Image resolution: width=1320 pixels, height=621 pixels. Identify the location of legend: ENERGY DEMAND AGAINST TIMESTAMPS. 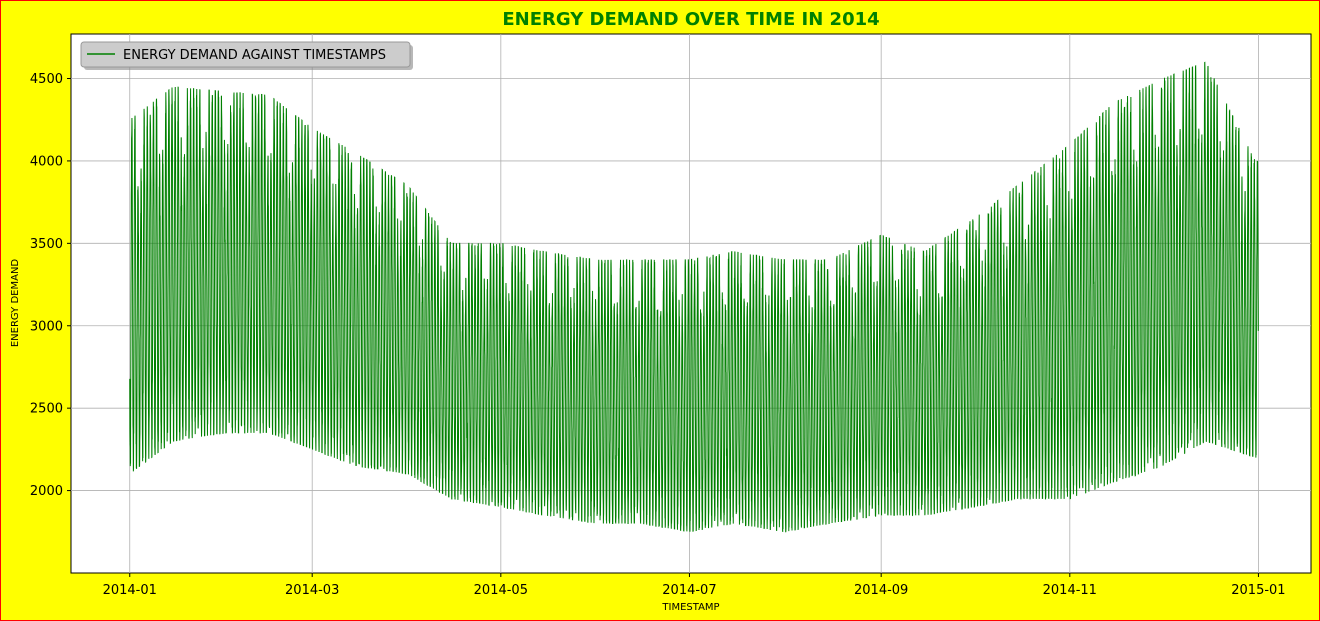
(246, 55).